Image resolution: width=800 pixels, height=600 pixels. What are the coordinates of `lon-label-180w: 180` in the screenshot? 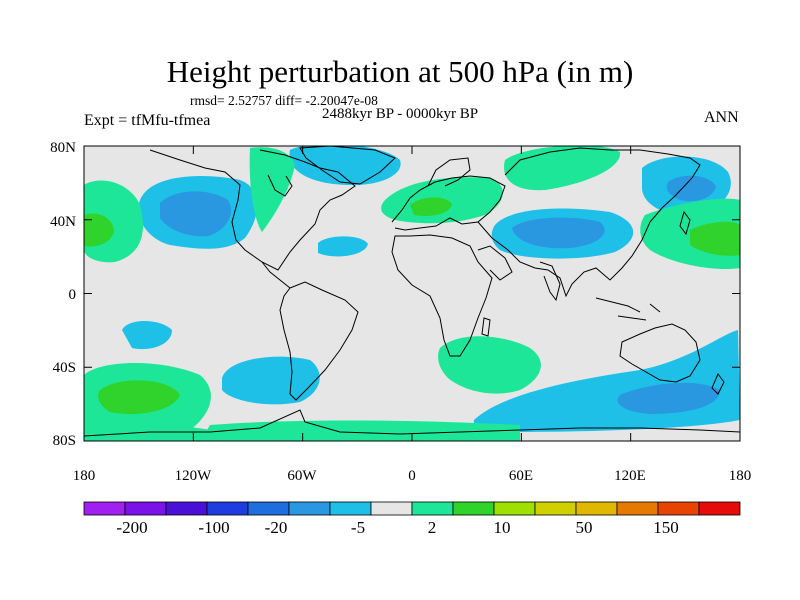 It's located at (84, 476).